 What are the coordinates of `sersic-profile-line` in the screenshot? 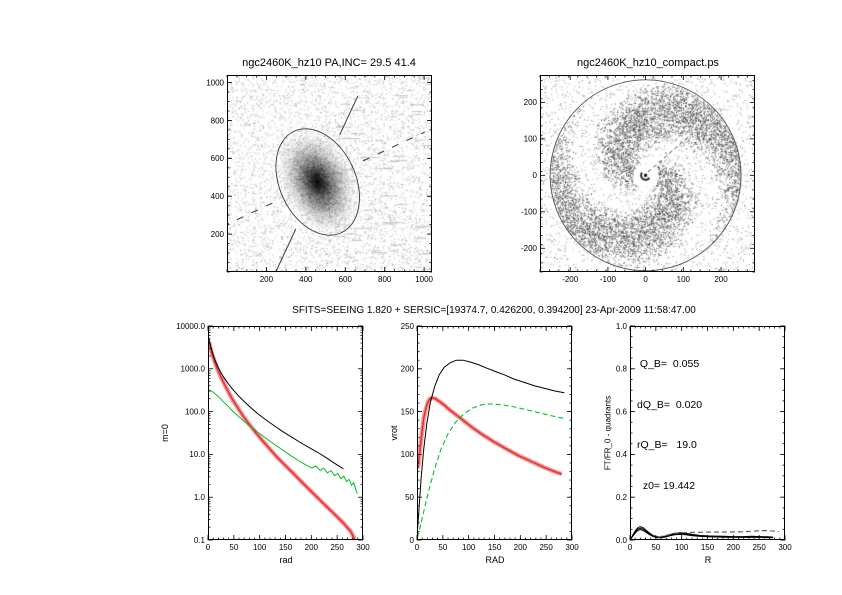 It's located at (283, 441).